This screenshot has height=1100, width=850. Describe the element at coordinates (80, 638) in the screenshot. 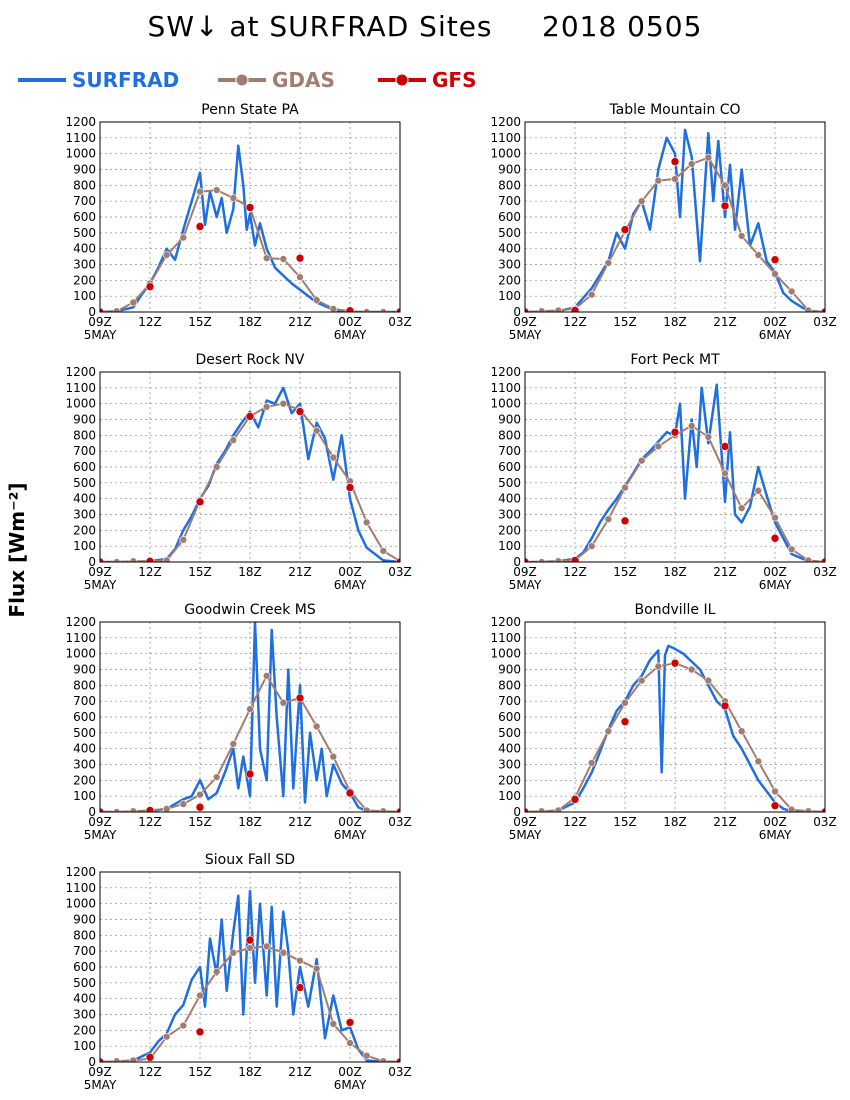

I see `y-tick-label: 1100` at that location.